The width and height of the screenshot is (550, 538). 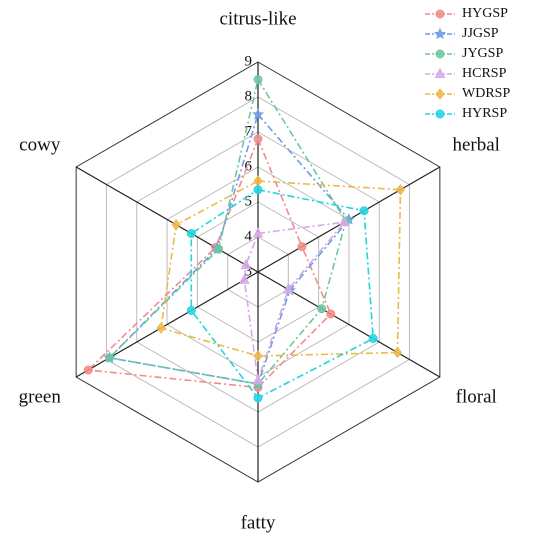 What do you see at coordinates (486, 93) in the screenshot?
I see `legend-label: WDRSP` at bounding box center [486, 93].